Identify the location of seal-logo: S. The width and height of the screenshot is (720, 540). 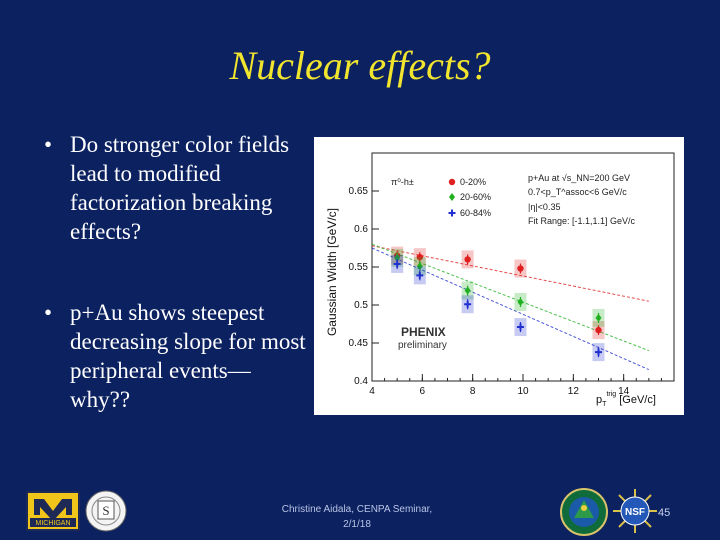
(106, 511).